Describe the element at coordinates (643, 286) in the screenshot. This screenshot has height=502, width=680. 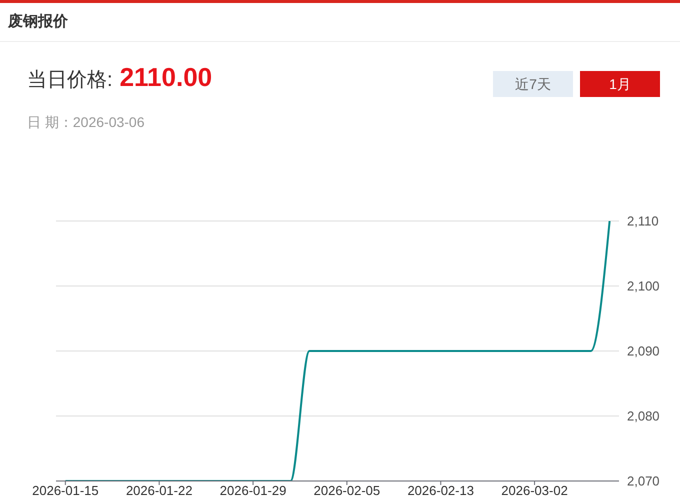
I see `y-tick-label: 2,100` at that location.